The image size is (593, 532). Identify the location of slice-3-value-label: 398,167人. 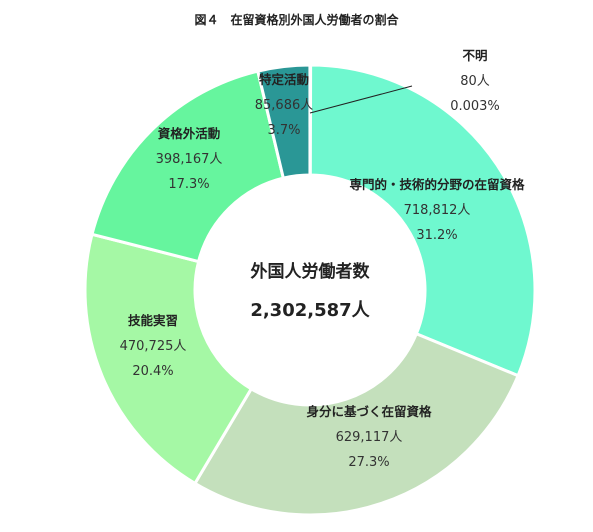
(189, 159).